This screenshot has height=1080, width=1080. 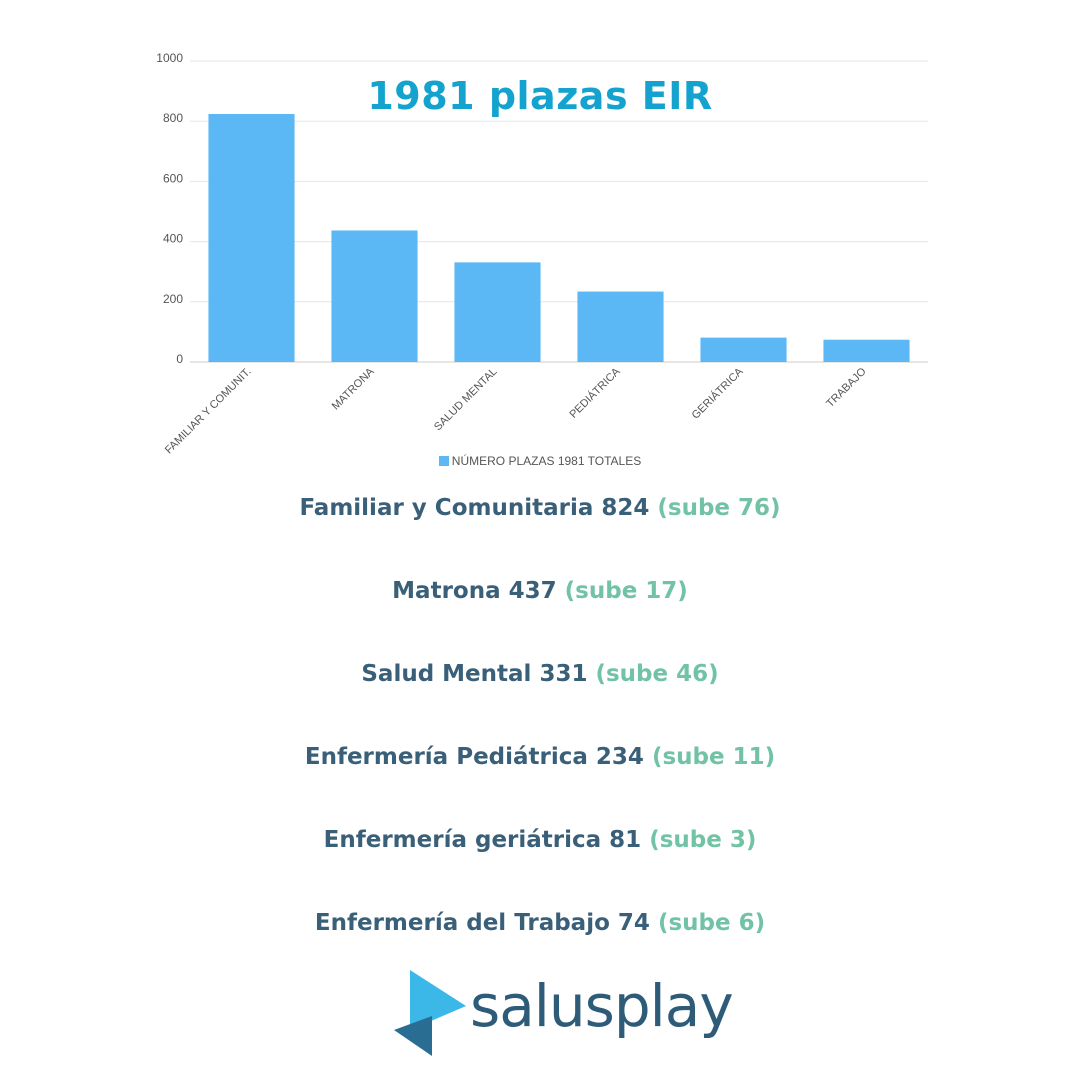 I want to click on stat-label: Enfermería Pediátrica 234, so click(x=474, y=757).